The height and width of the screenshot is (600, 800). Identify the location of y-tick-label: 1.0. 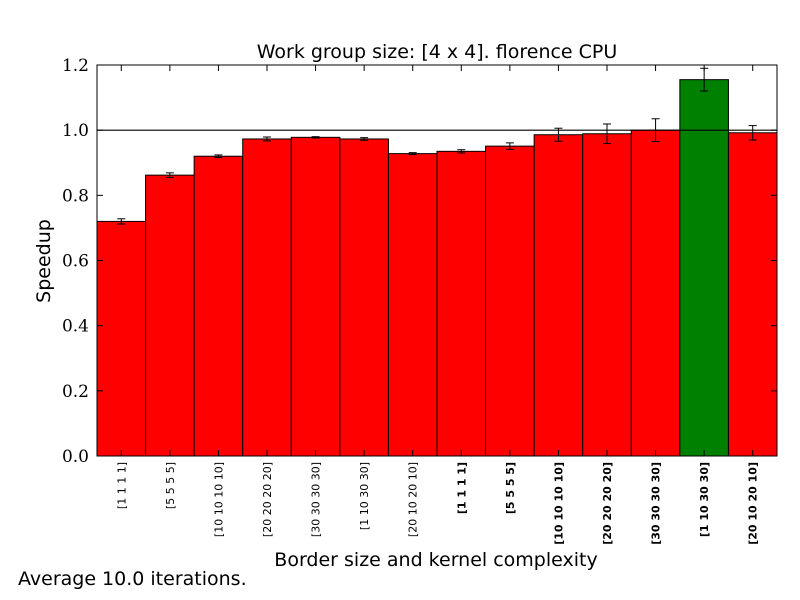
(75, 131).